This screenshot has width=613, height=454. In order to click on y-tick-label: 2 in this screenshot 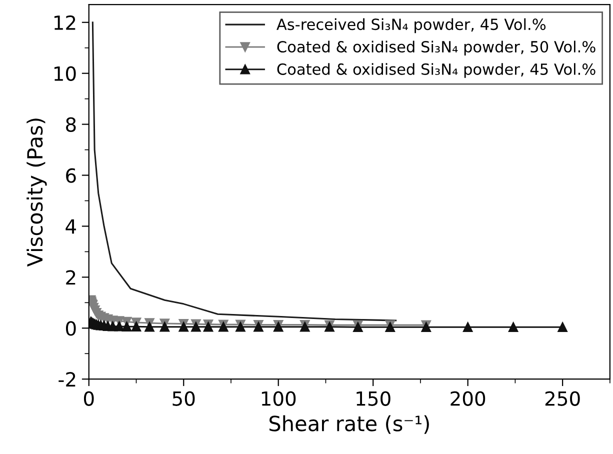, I will do `click(71, 277)`.